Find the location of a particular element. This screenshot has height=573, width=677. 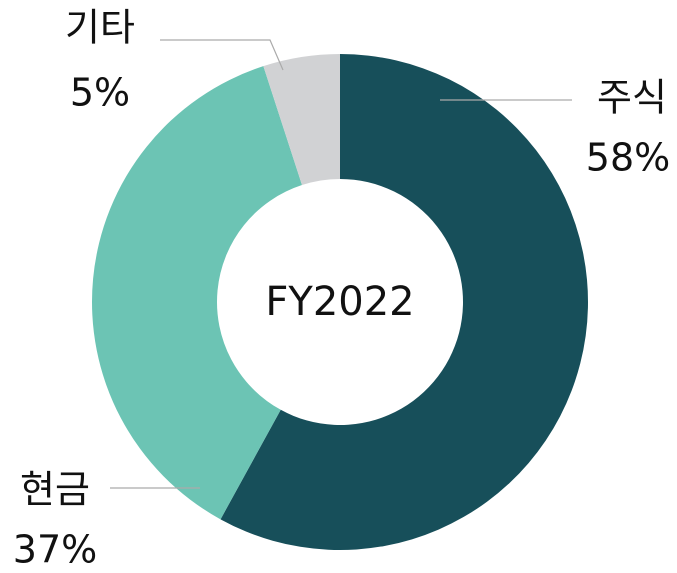

slice-label: 현금 is located at coordinates (55, 490).